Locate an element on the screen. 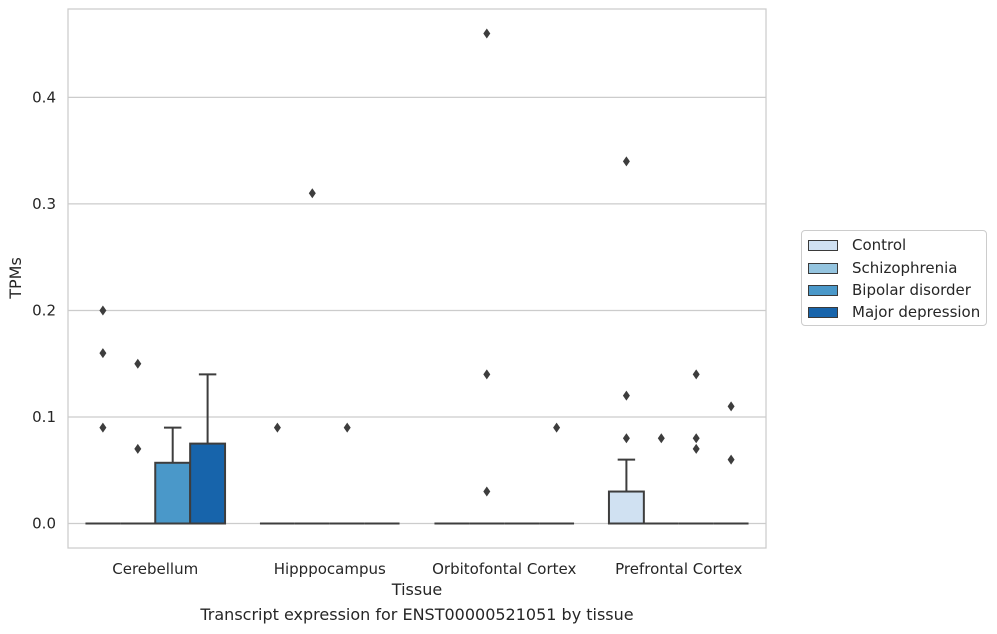  legend-item-schizophrenia: Schizophrenia is located at coordinates (882, 268).